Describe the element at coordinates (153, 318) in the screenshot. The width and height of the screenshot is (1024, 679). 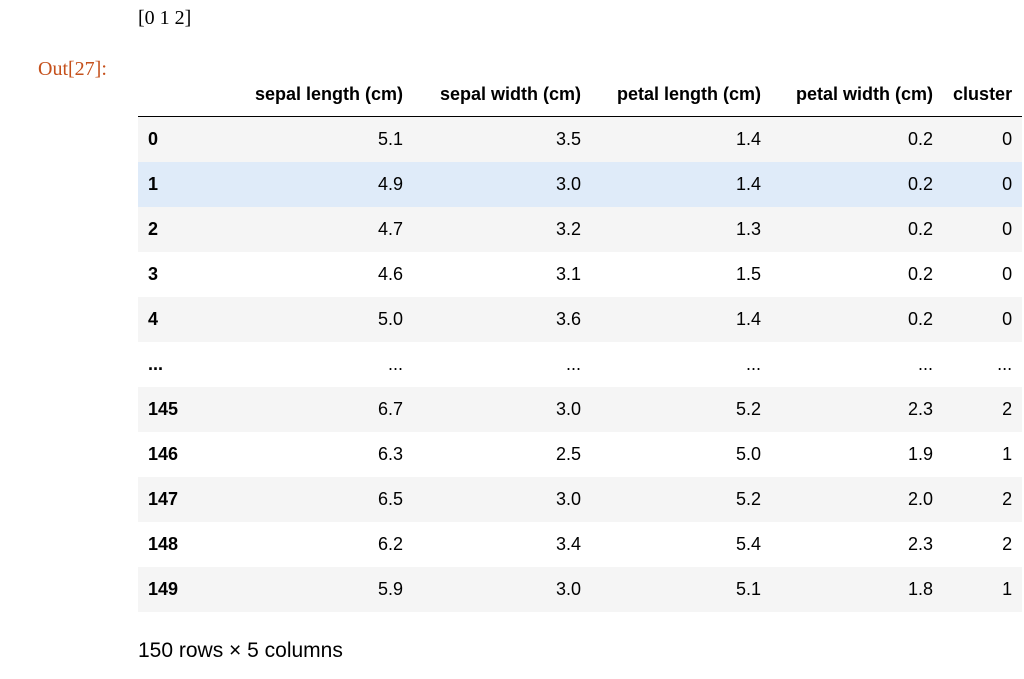
I see `row-index: 4` at that location.